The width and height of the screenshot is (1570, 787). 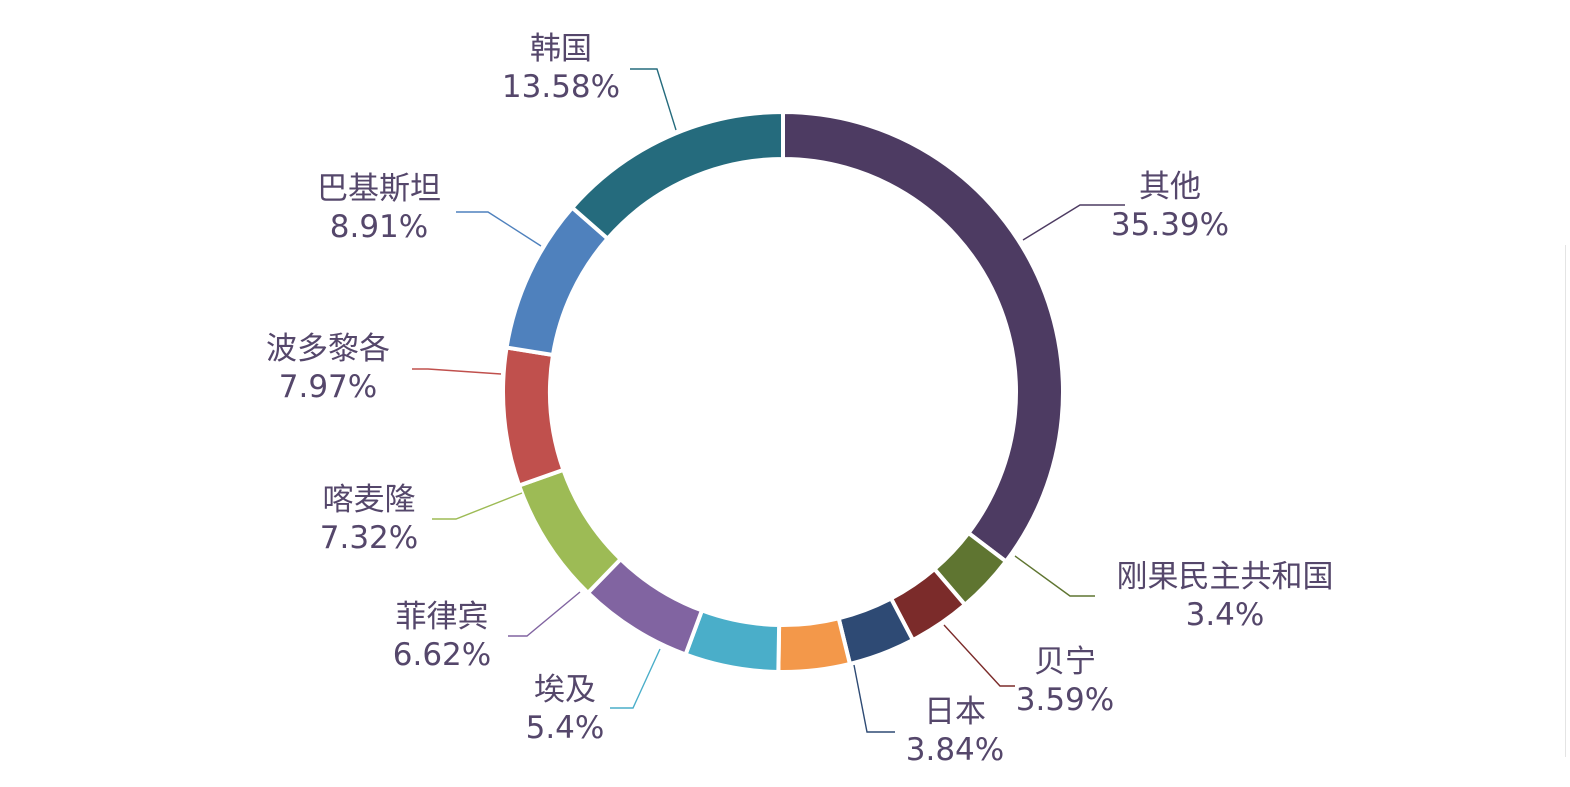 I want to click on slice-label-value-6: 6.62%, so click(x=442, y=655).